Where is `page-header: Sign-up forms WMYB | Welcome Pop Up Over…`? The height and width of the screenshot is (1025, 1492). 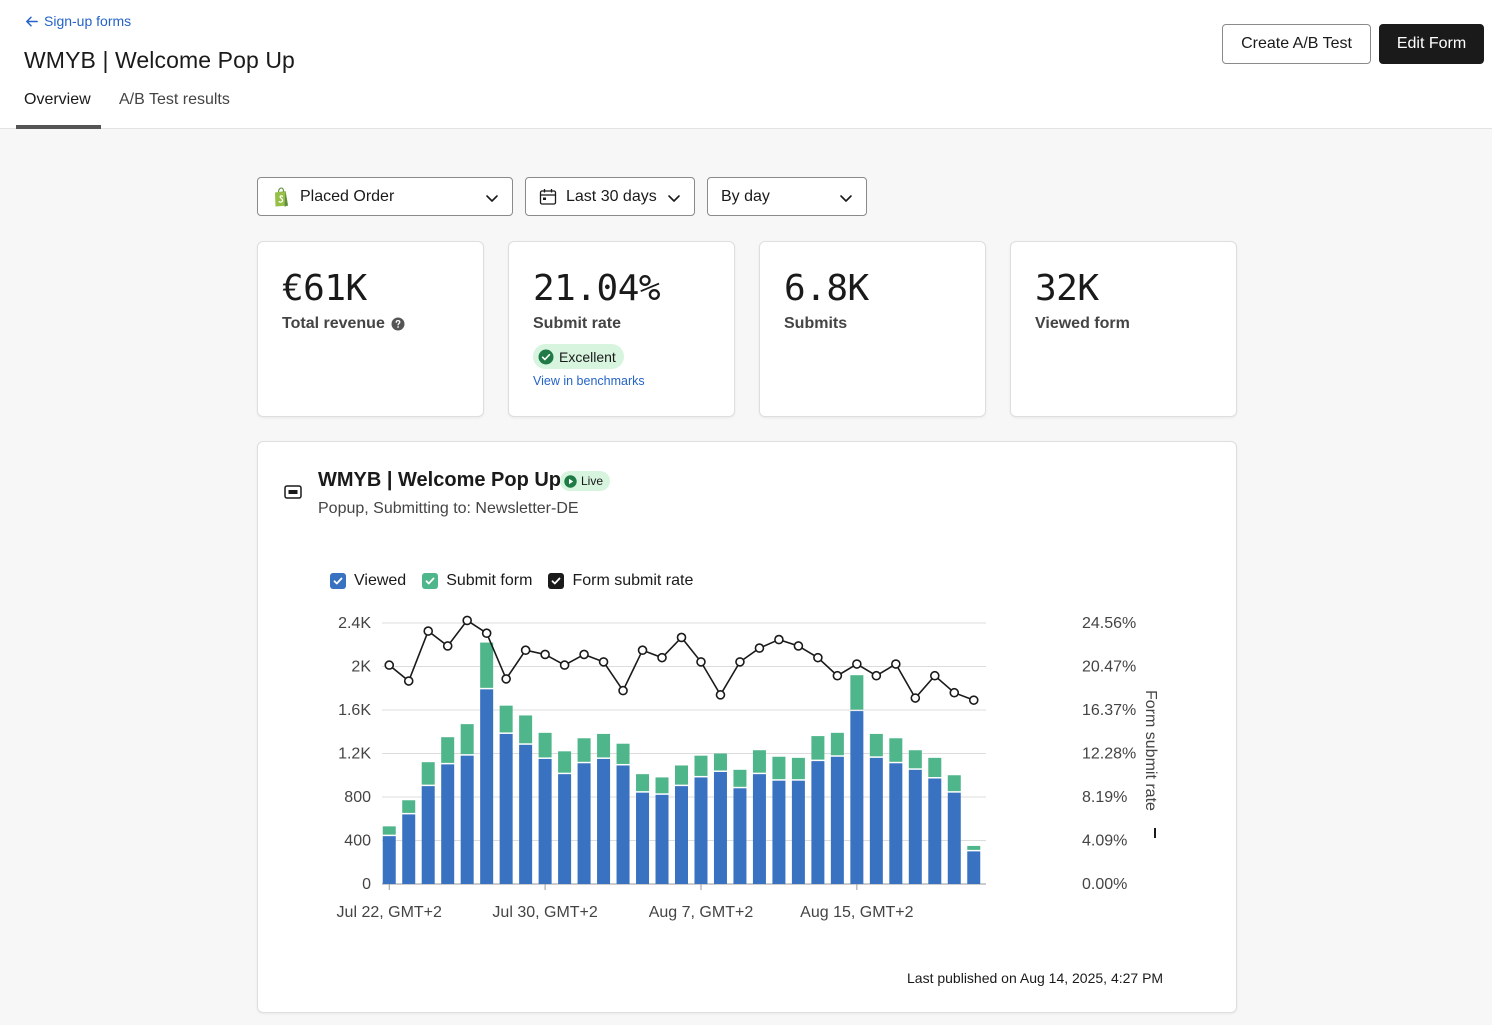 page-header: Sign-up forms WMYB | Welcome Pop Up Over… is located at coordinates (746, 64).